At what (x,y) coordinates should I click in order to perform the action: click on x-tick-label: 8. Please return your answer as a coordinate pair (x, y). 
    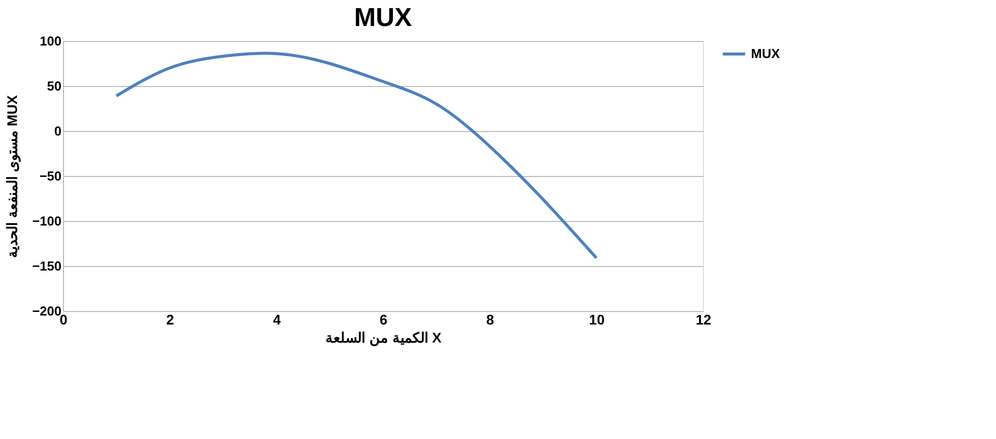
    Looking at the image, I should click on (490, 320).